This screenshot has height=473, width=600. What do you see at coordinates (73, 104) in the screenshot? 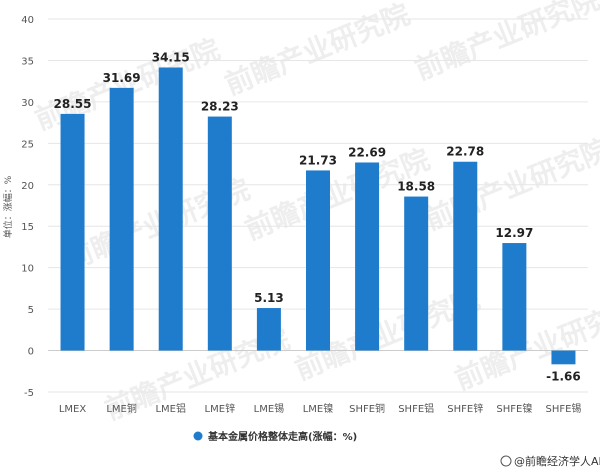
I see `data-label: 28.55` at bounding box center [73, 104].